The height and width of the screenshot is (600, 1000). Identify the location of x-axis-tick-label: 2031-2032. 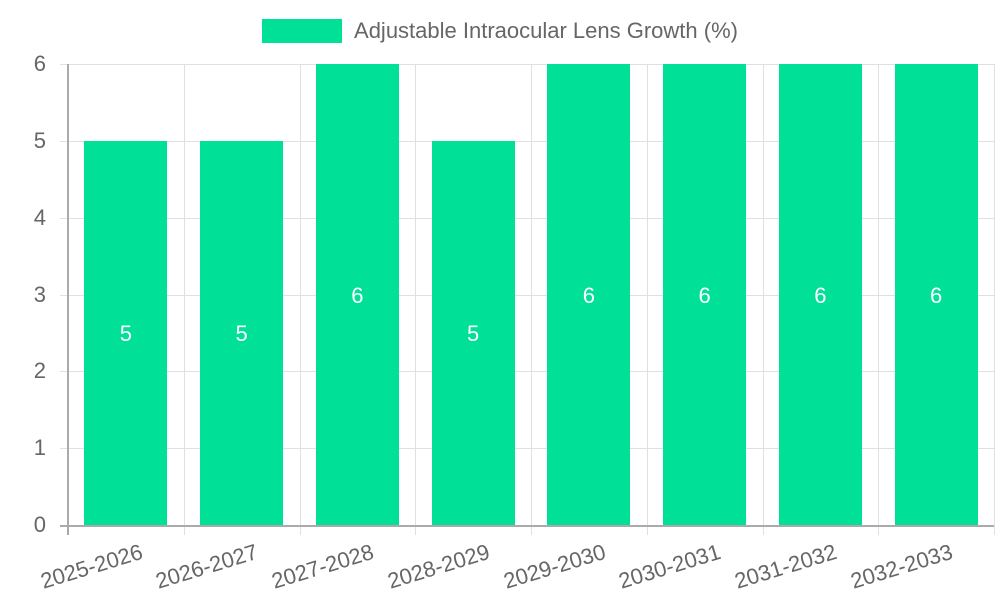
(785, 566).